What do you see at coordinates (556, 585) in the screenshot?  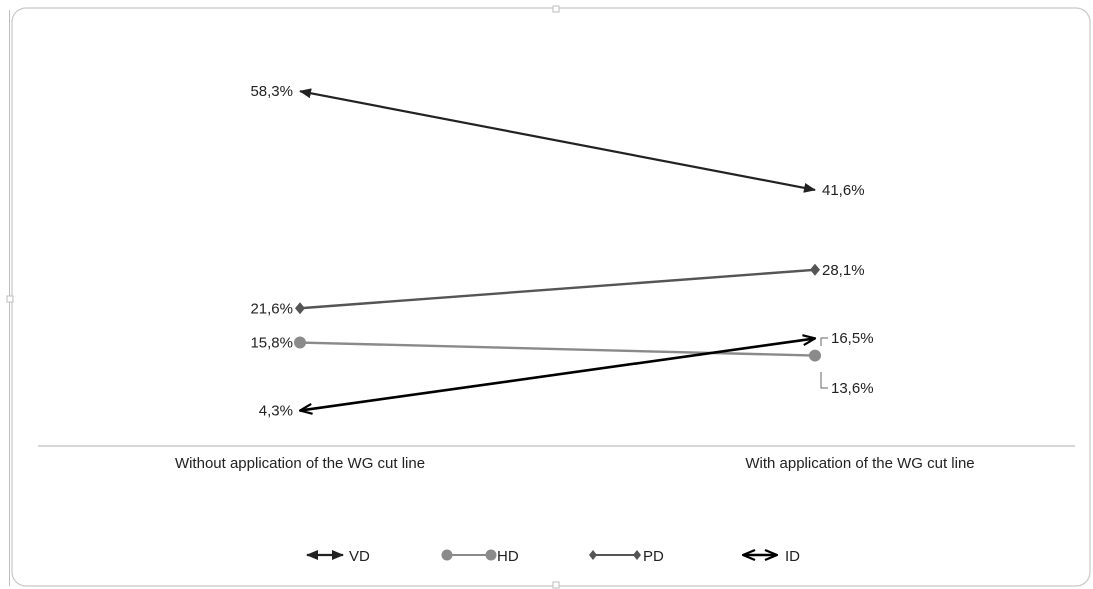 I see `frame-handle-bottom` at bounding box center [556, 585].